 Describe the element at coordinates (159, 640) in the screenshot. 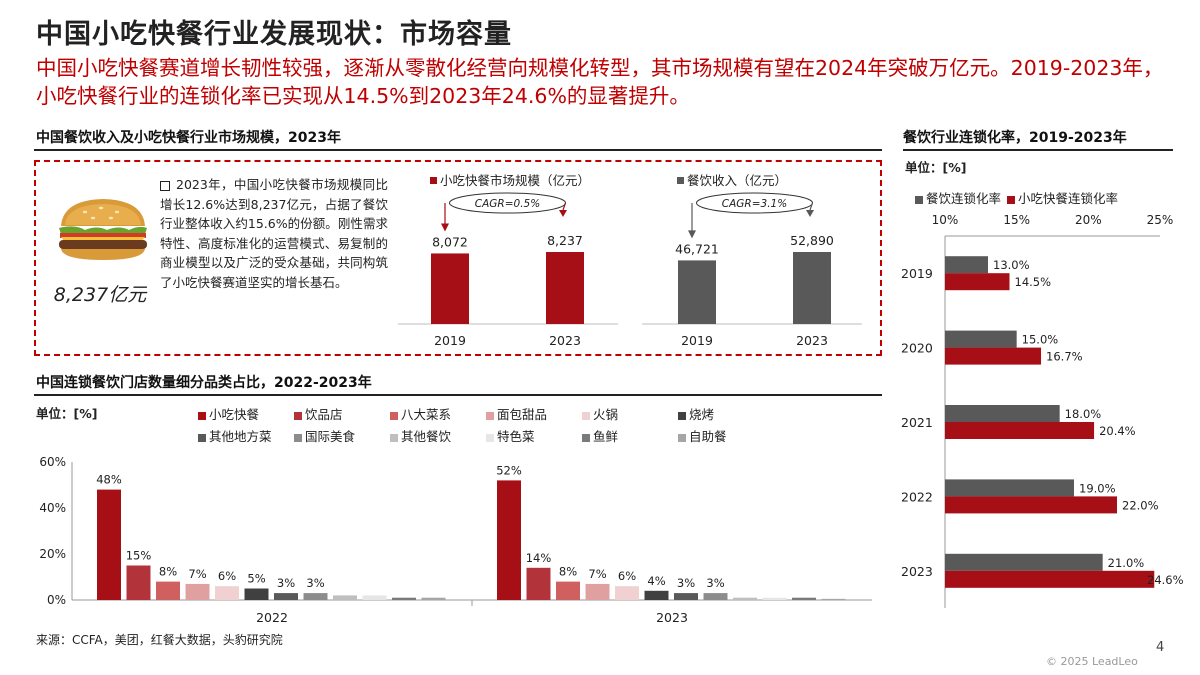

I see `source-note: 来源：CCFA，美团，红餐大数据，头豹研究院` at that location.